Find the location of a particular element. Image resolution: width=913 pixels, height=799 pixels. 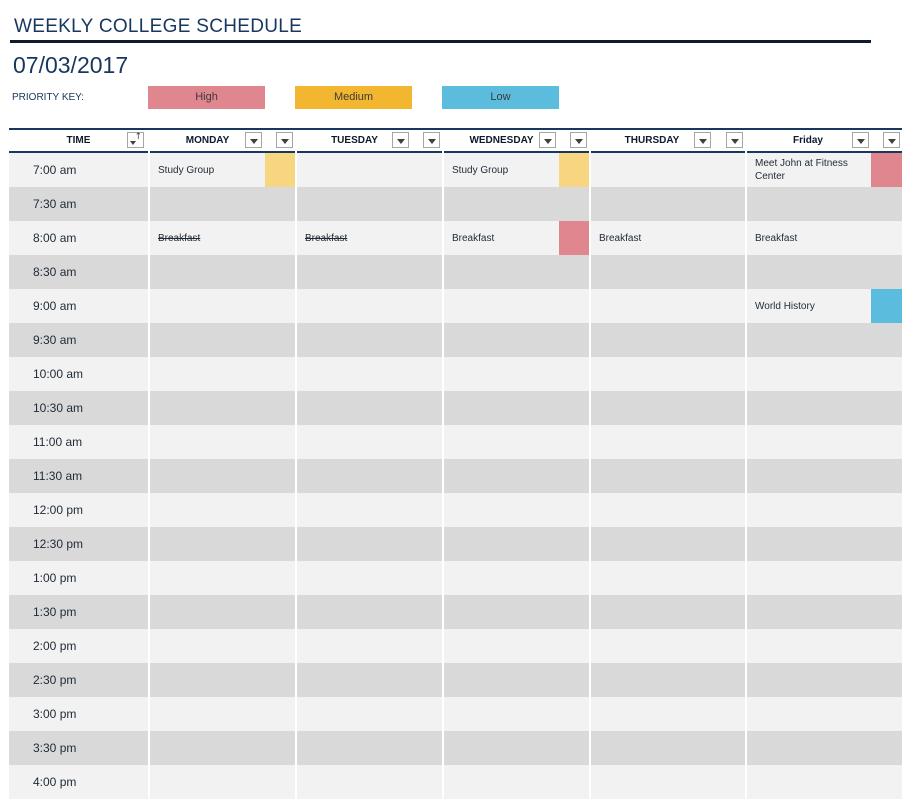

monday-filter-button is located at coordinates (253, 140).